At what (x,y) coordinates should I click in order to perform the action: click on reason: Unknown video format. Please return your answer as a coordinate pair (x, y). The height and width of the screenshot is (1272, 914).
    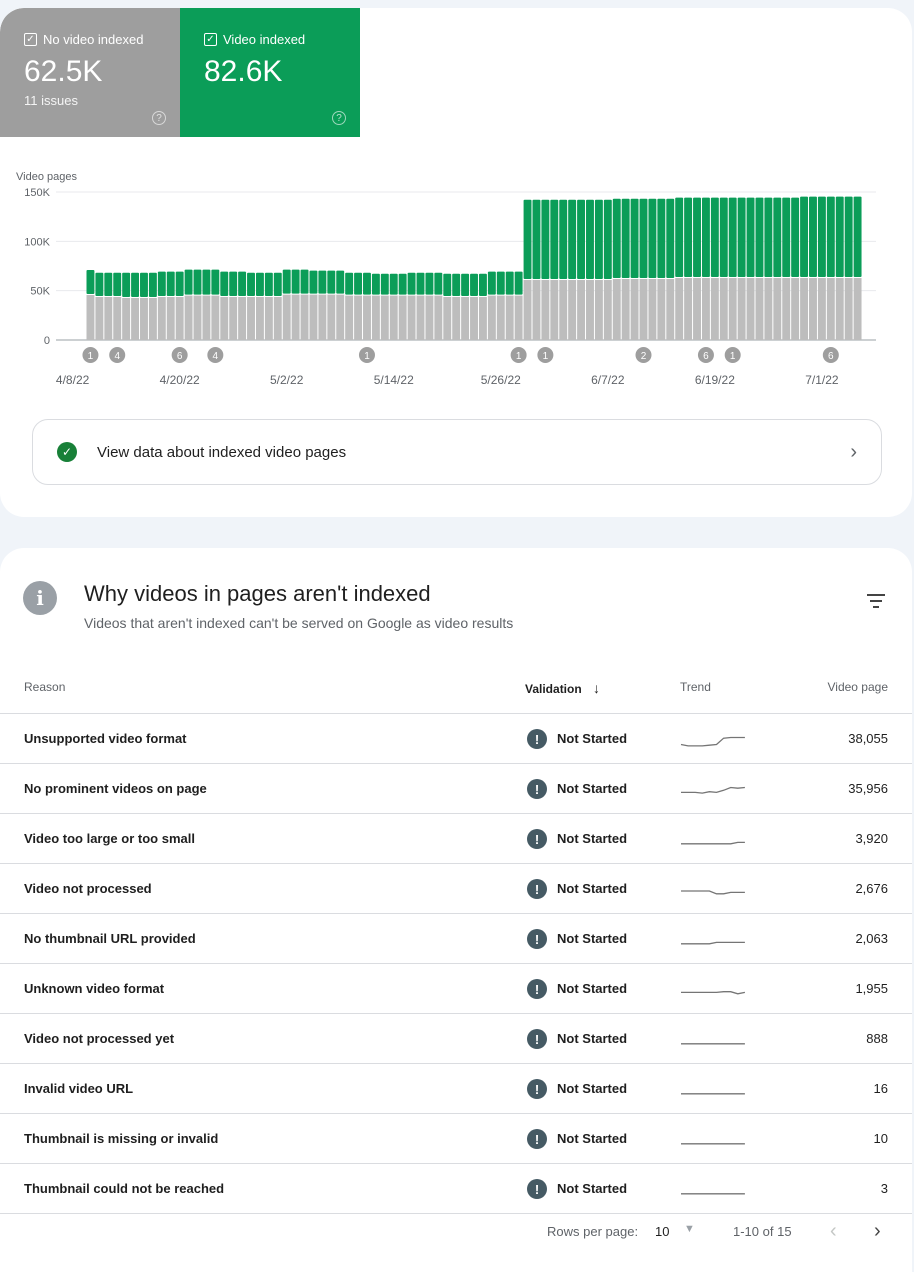
    Looking at the image, I should click on (94, 988).